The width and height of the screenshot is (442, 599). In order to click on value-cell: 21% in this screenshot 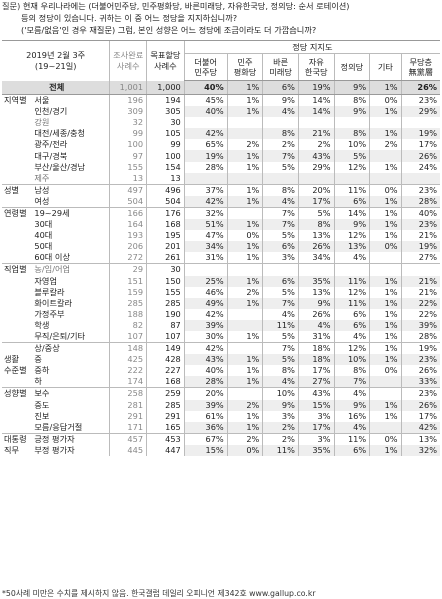, I will do `click(420, 292)`.